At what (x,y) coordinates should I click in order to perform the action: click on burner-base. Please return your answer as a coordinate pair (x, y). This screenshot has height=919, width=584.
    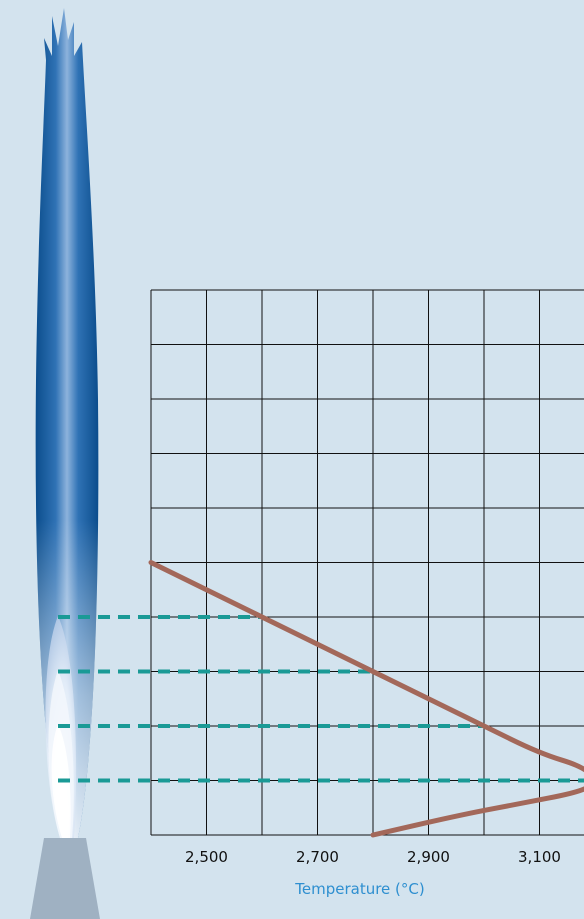
    Looking at the image, I should click on (65, 878).